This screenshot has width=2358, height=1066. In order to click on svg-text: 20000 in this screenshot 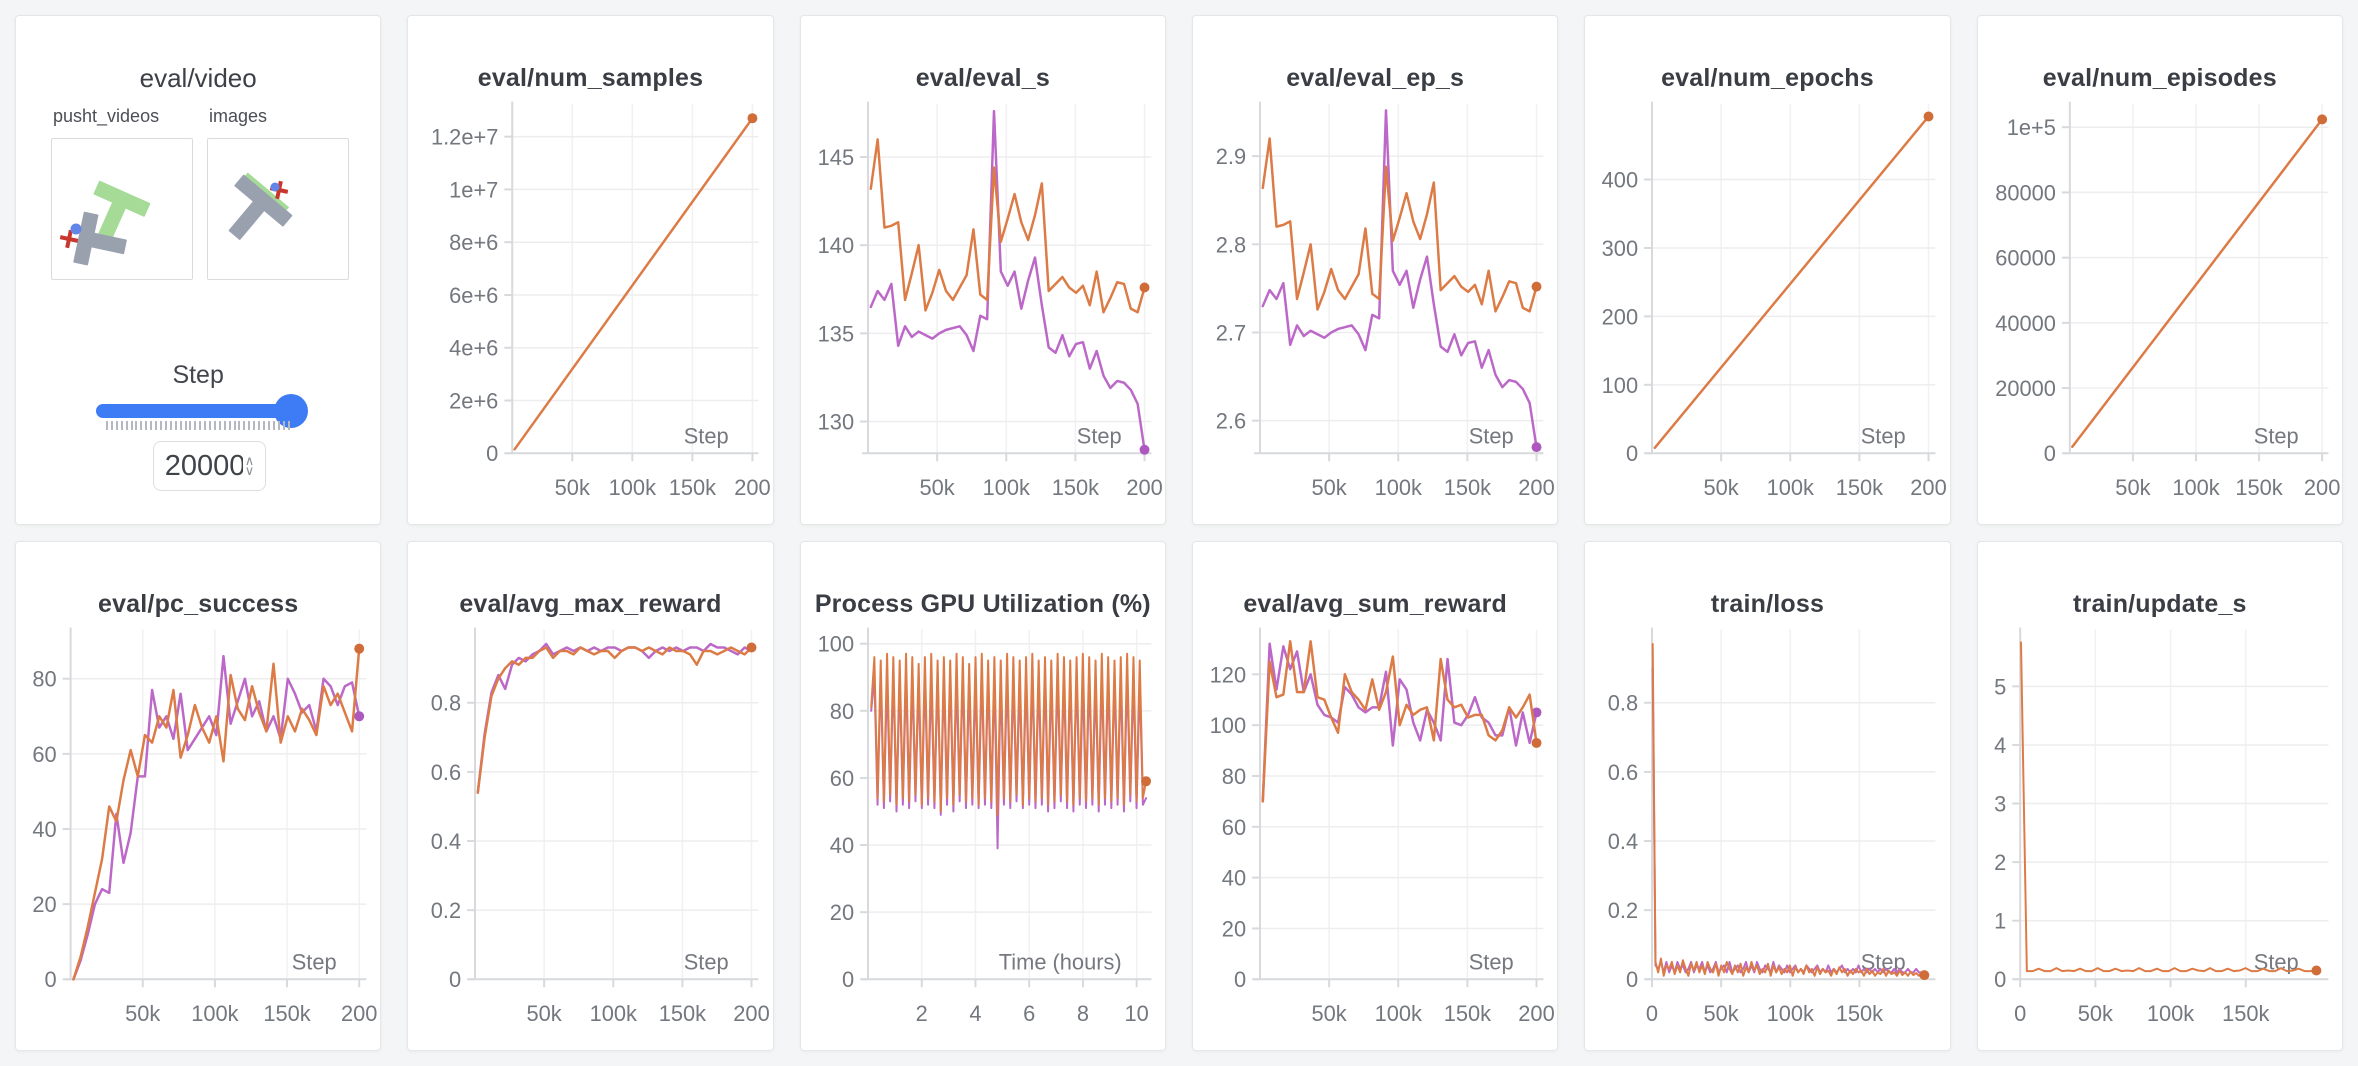, I will do `click(2025, 388)`.